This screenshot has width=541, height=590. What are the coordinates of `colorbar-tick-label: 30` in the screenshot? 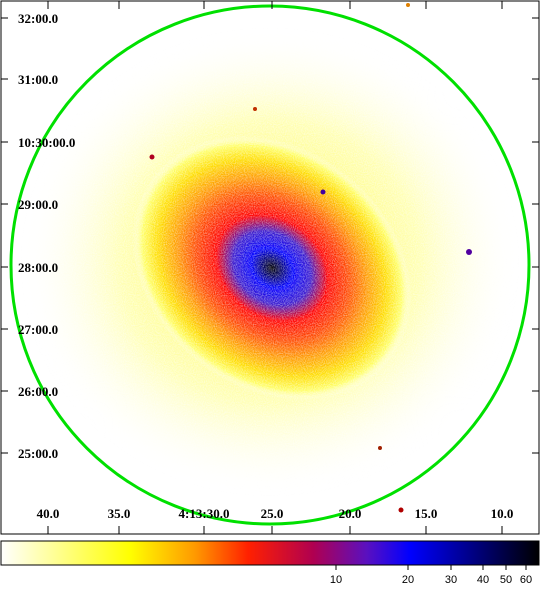 It's located at (451, 580).